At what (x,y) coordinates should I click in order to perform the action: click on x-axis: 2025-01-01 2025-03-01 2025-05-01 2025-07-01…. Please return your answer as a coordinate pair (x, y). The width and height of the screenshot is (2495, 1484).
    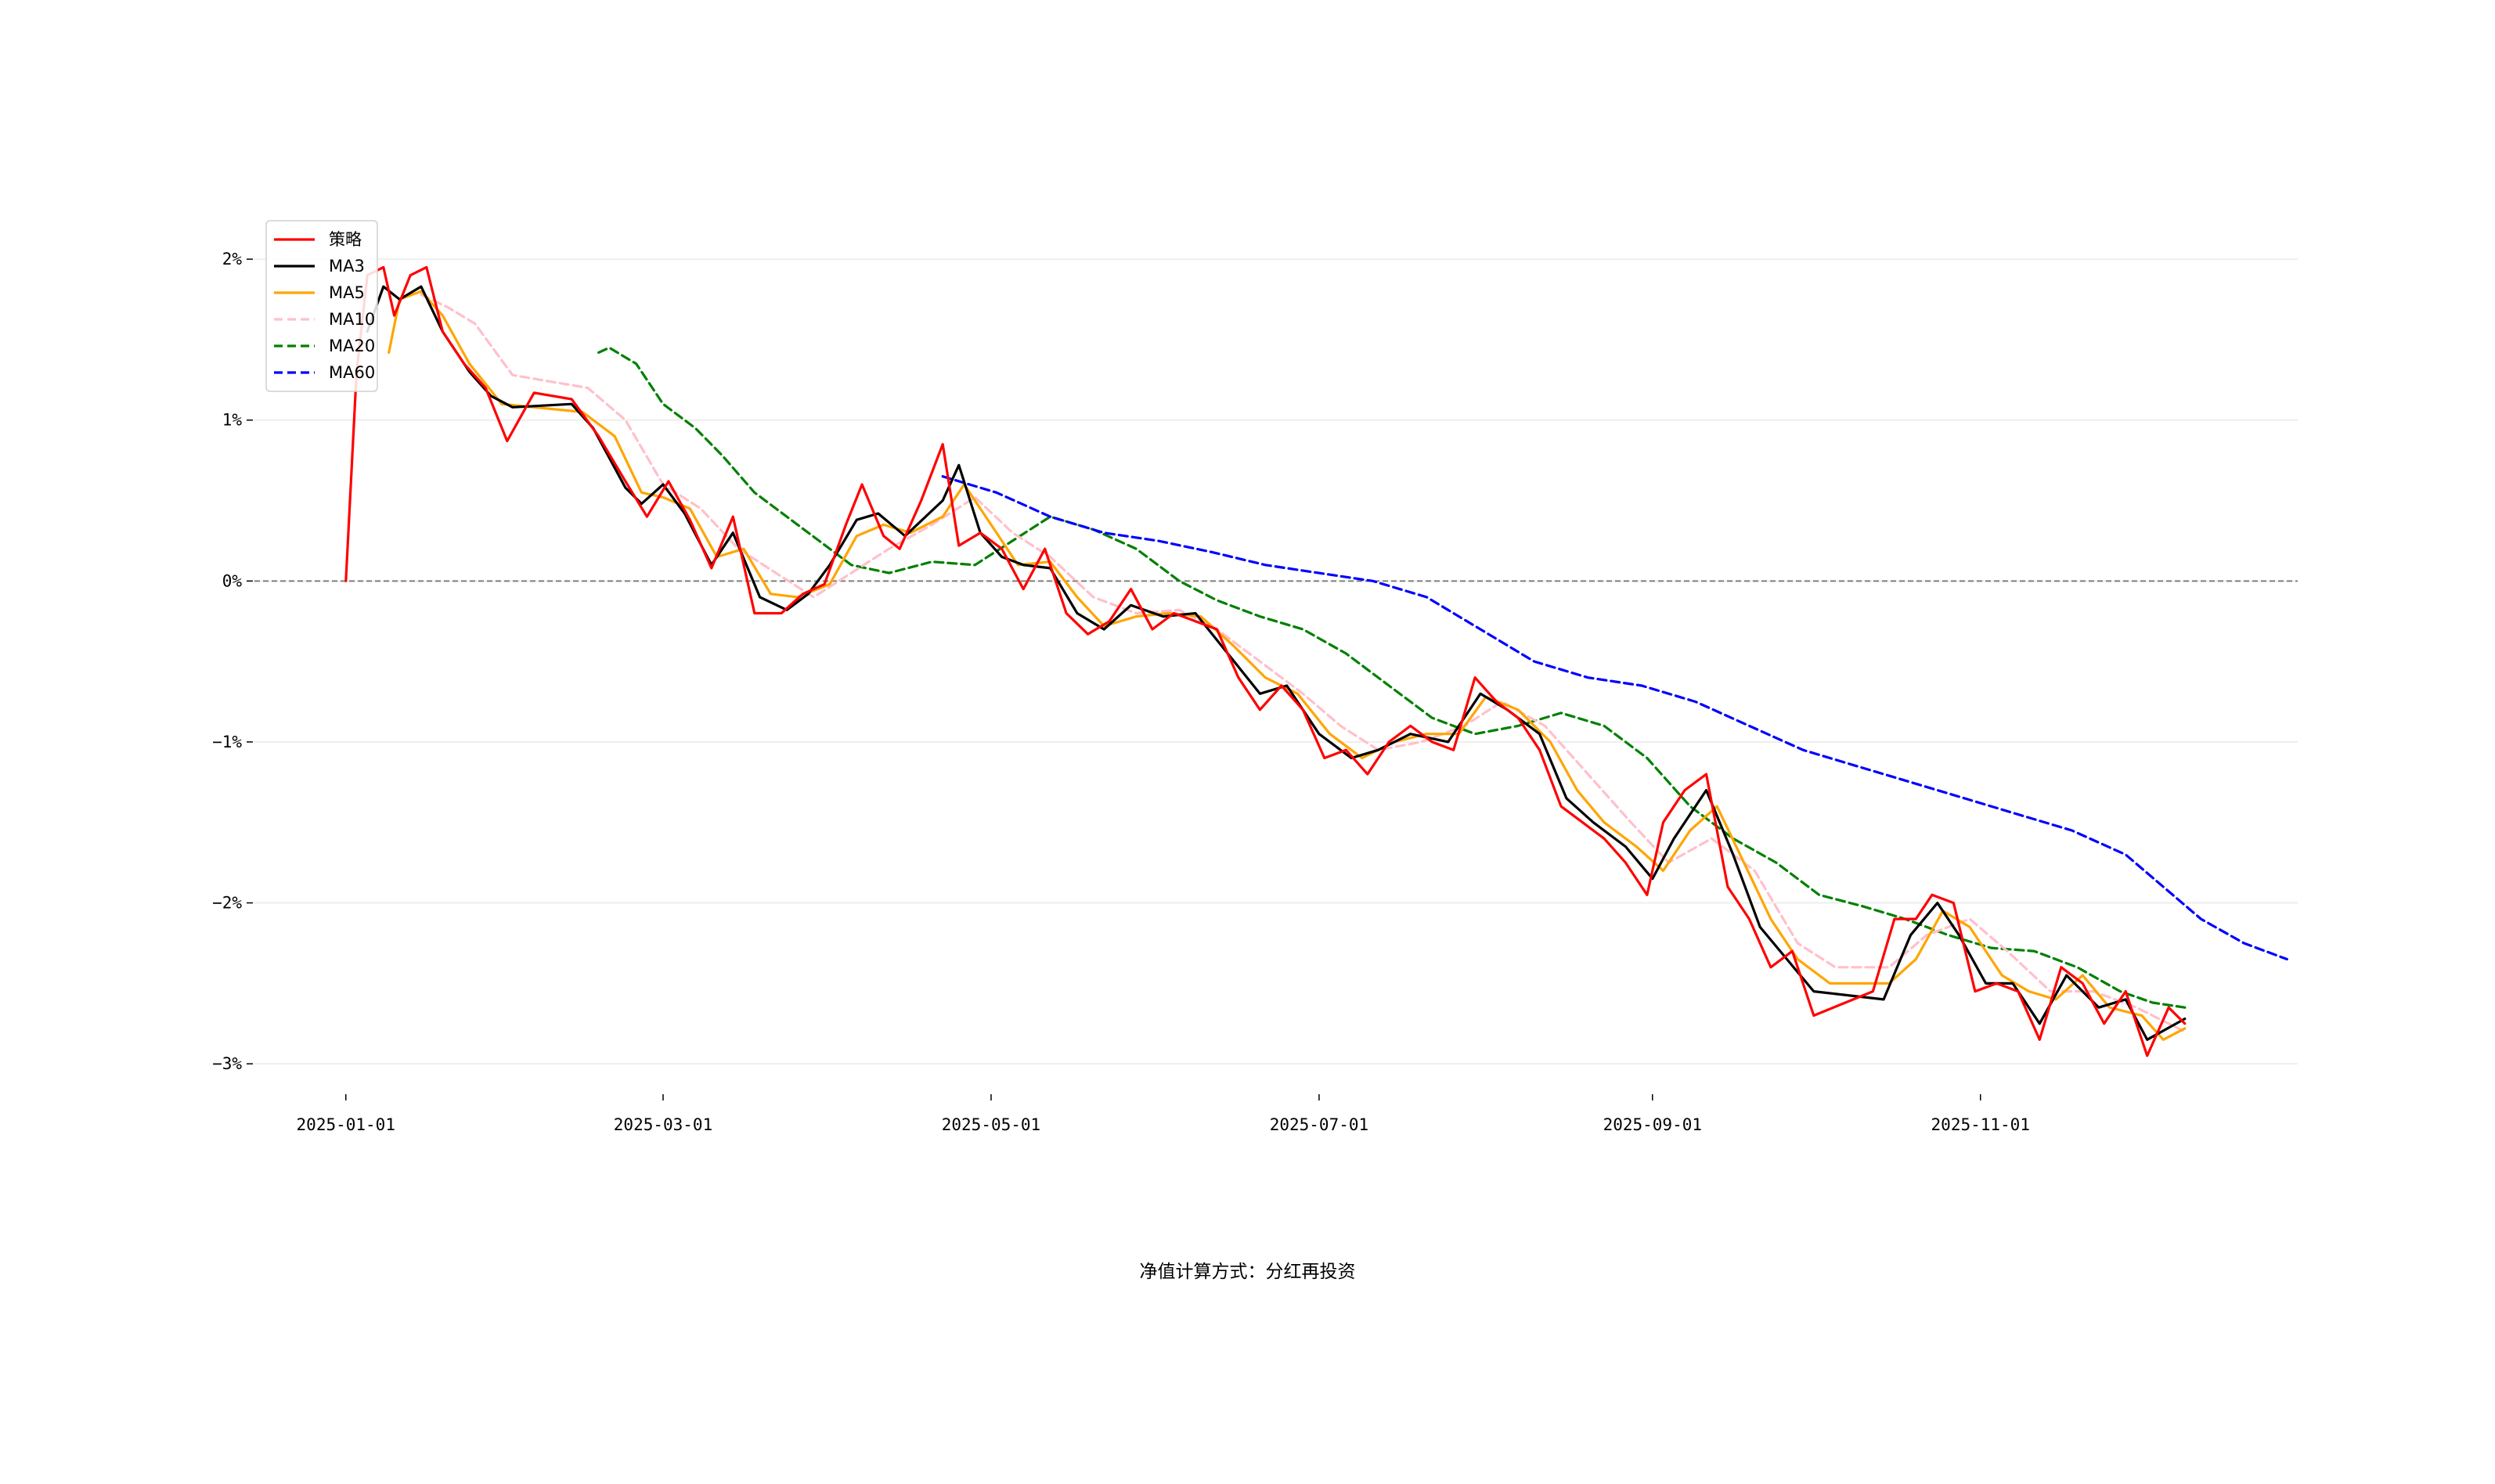
    Looking at the image, I should click on (1164, 1114).